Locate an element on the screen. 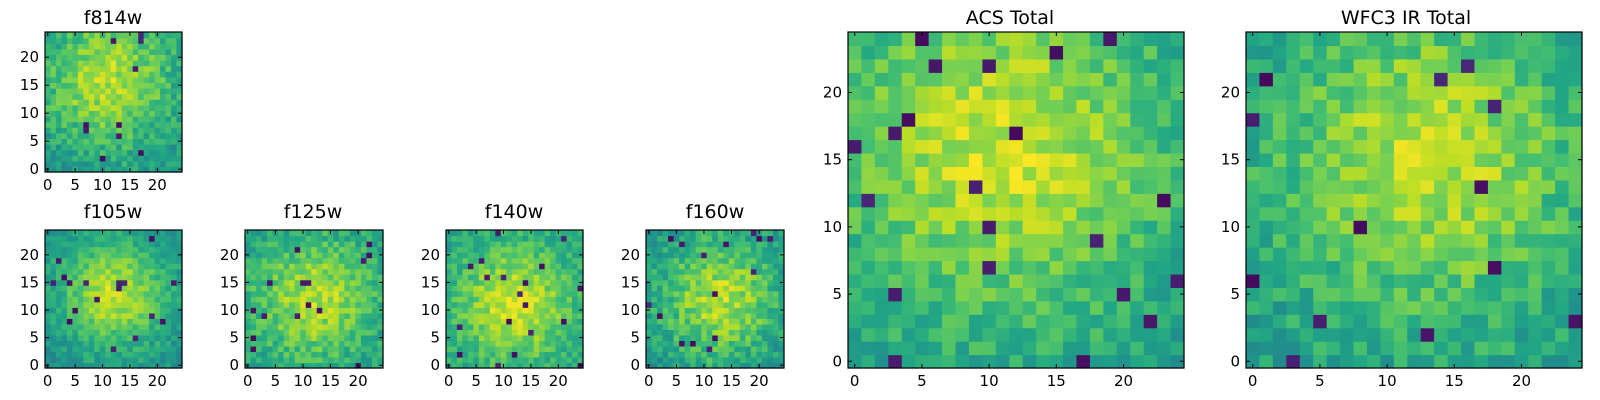 This screenshot has width=1600, height=400. y-tick-label: 10 is located at coordinates (229, 310).